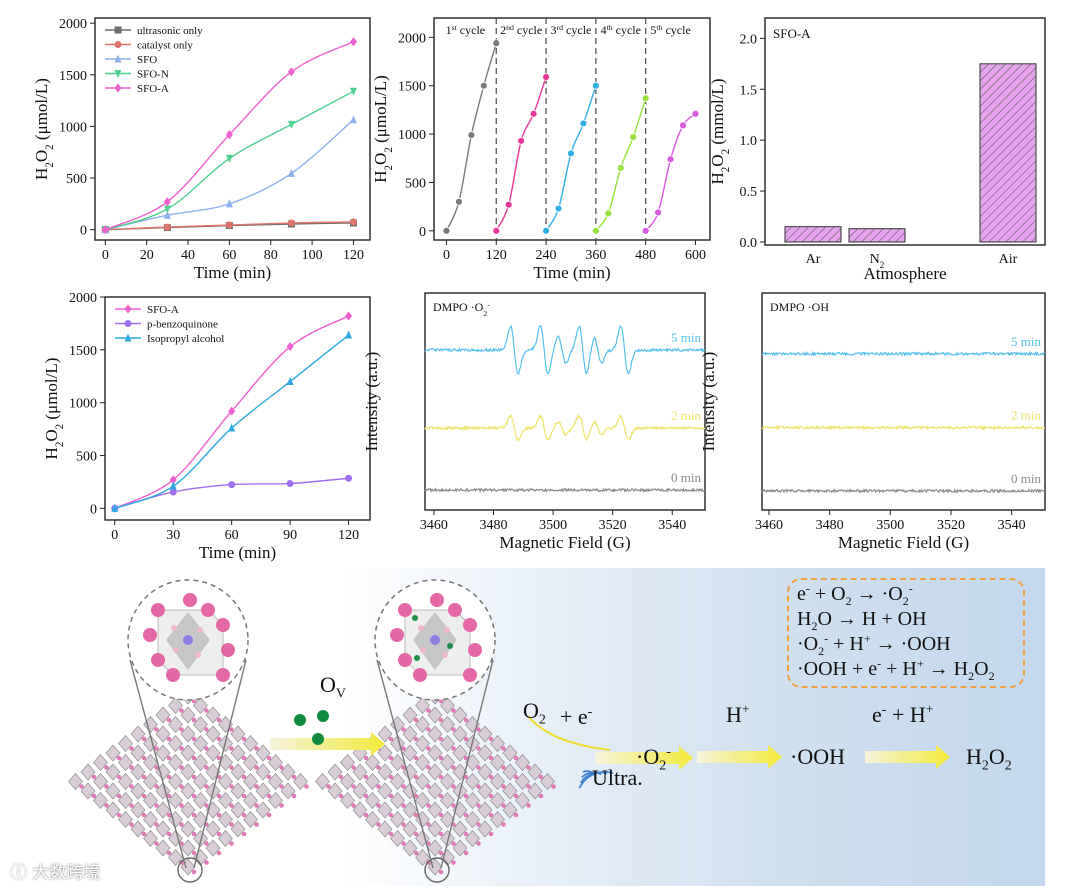  Describe the element at coordinates (720, 132) in the screenshot. I see `y-axis-label: H2O2 (mmol/L)` at that location.